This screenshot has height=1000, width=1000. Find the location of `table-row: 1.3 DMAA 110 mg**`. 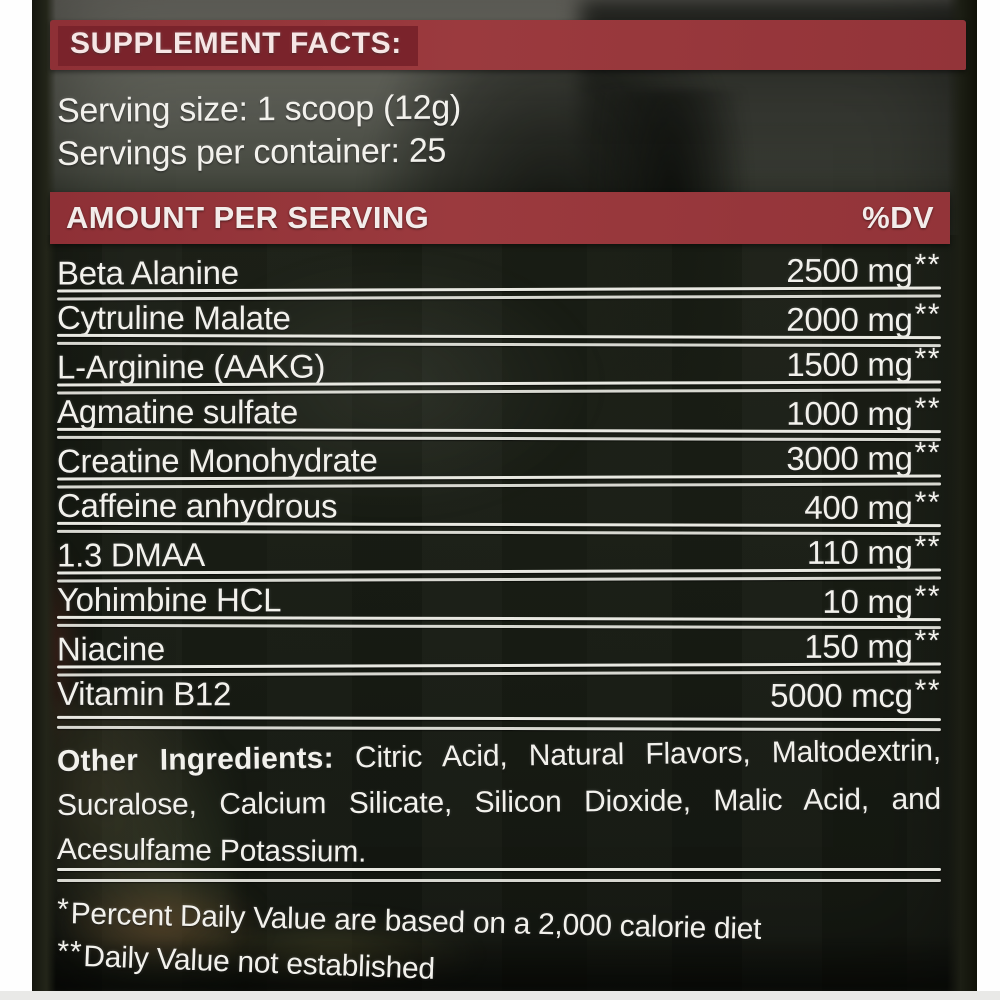

table-row: 1.3 DMAA 110 mg** is located at coordinates (499, 556).